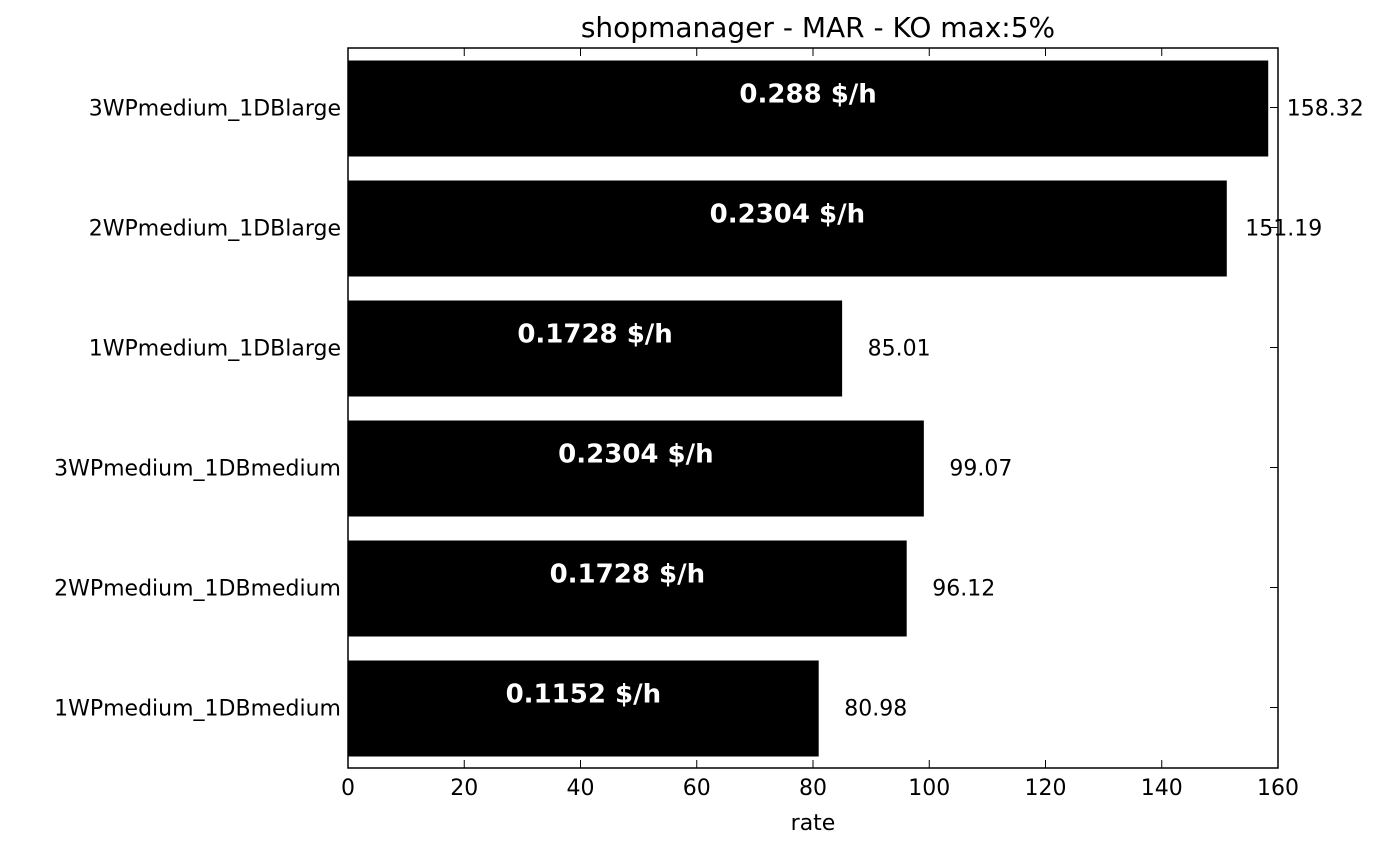  I want to click on bar-value-label: 158.32, so click(1325, 109).